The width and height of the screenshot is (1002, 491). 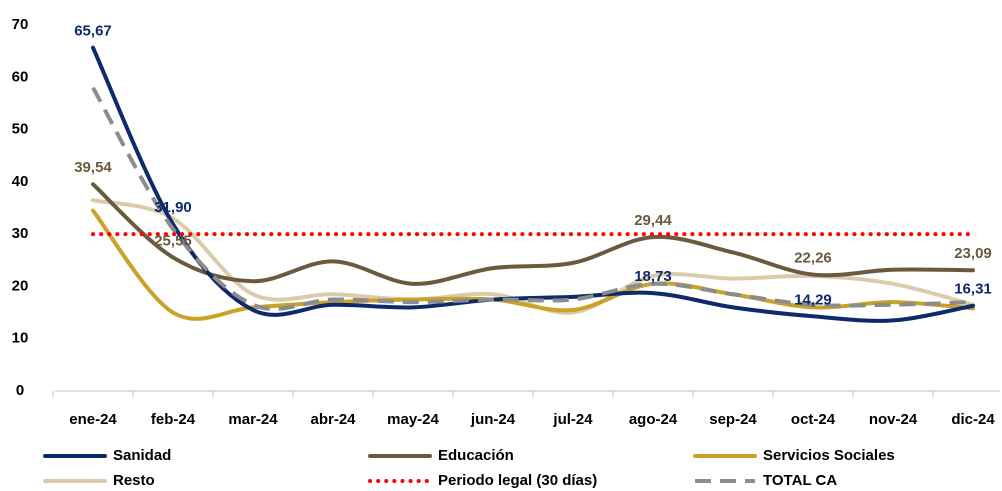 I want to click on y-tick-label: 70, so click(x=20, y=24).